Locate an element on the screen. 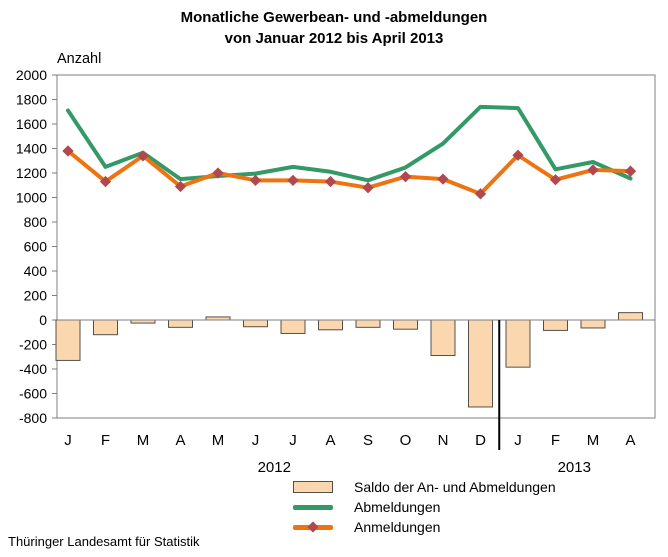  legend-item-abmeldungen: Abmeldungen is located at coordinates (424, 507).